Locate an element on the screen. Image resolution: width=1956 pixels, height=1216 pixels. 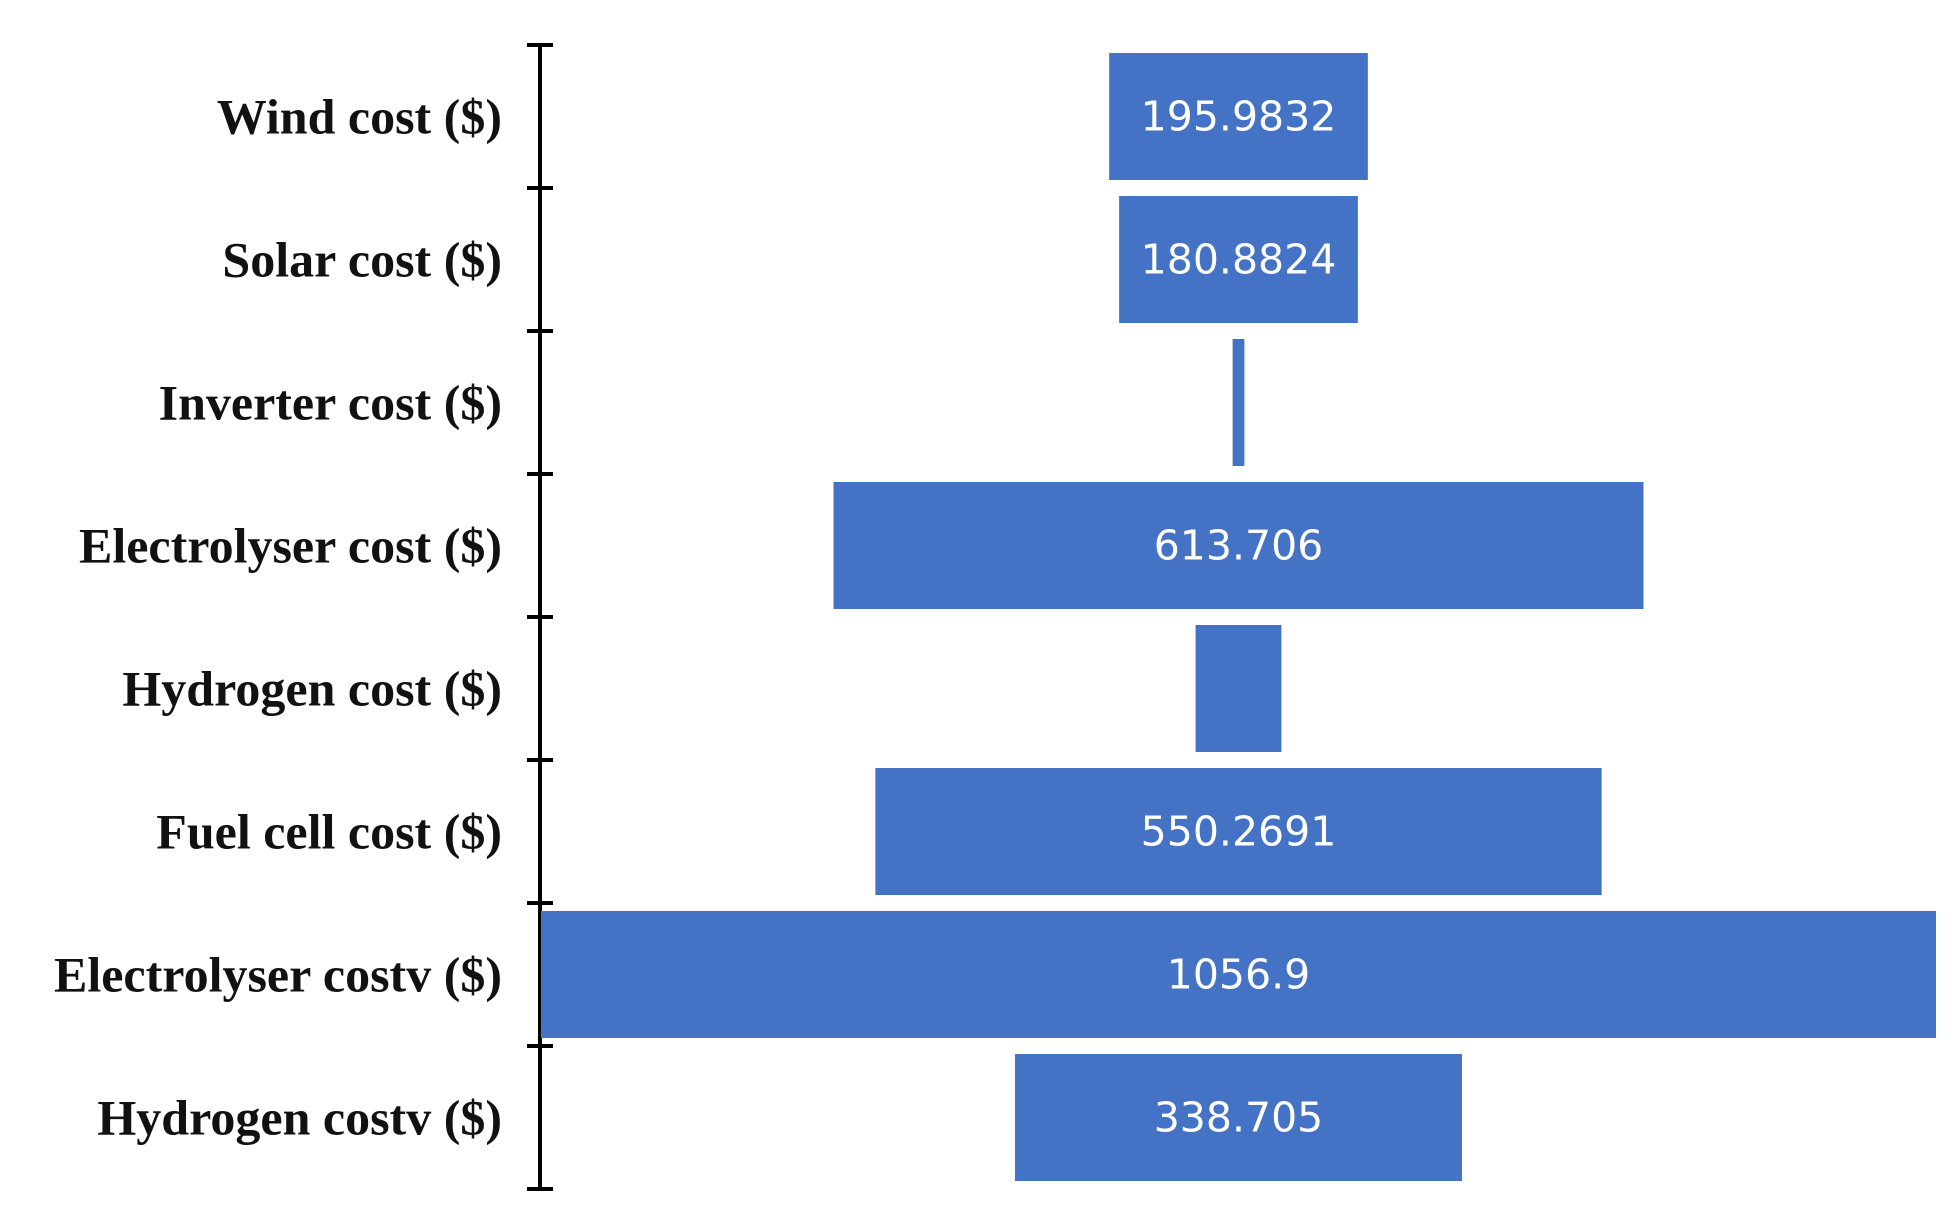
category-label: Inverter cost ($) is located at coordinates (330, 403).